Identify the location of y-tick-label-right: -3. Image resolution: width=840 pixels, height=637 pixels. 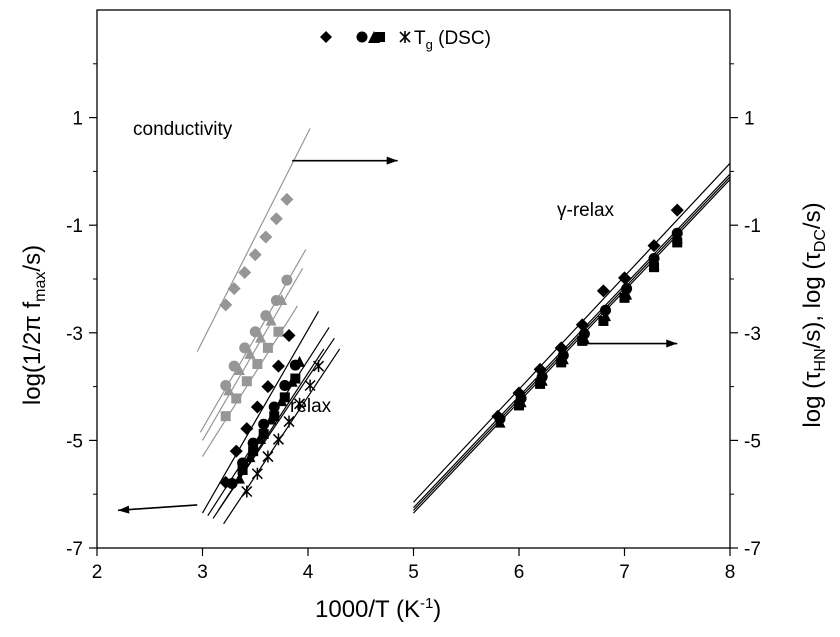
(752, 334).